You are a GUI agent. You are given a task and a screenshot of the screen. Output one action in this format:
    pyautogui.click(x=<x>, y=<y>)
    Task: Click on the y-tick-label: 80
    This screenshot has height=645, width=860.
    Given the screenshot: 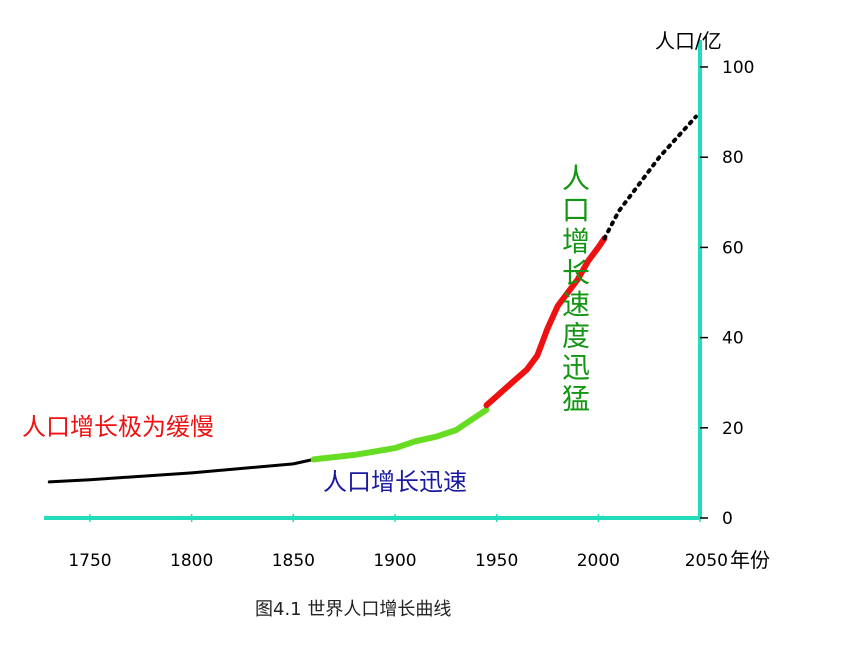 What is the action you would take?
    pyautogui.click(x=733, y=158)
    